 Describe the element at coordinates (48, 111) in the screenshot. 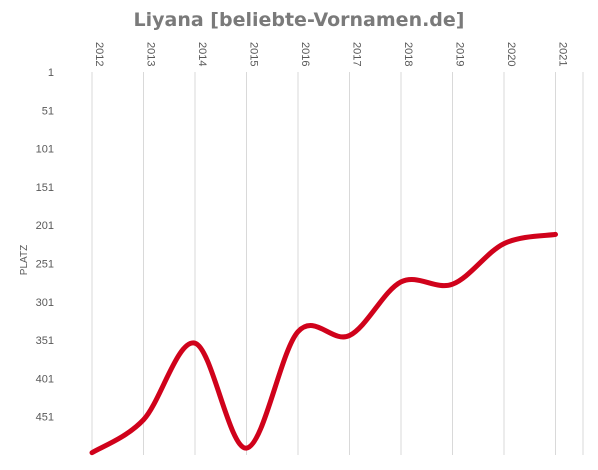

I see `y-tick-label: 51` at that location.